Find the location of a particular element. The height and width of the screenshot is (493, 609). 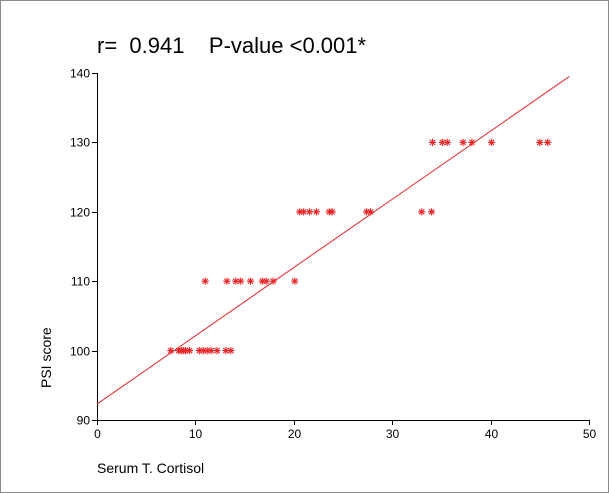

y-tick-label: 100 is located at coordinates (80, 352).